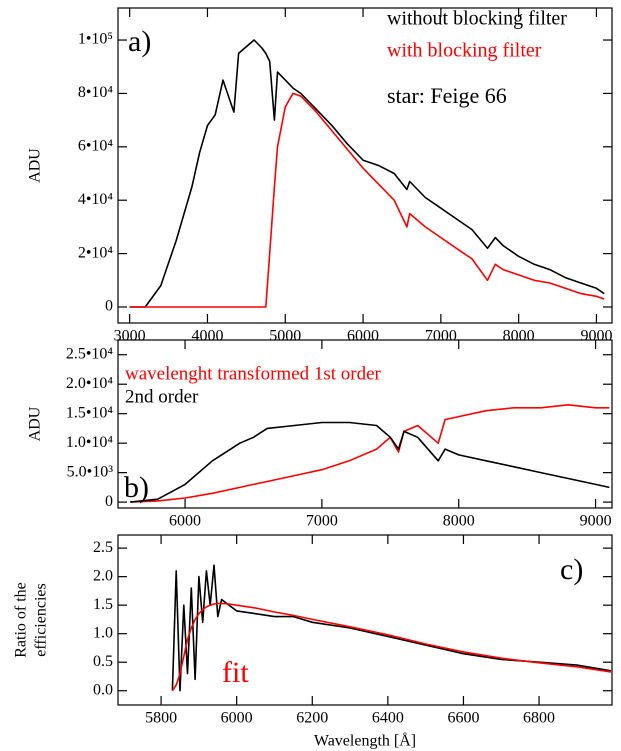 This screenshot has width=621, height=751. I want to click on y-tick-label: 1.5•10⁴, so click(90, 412).